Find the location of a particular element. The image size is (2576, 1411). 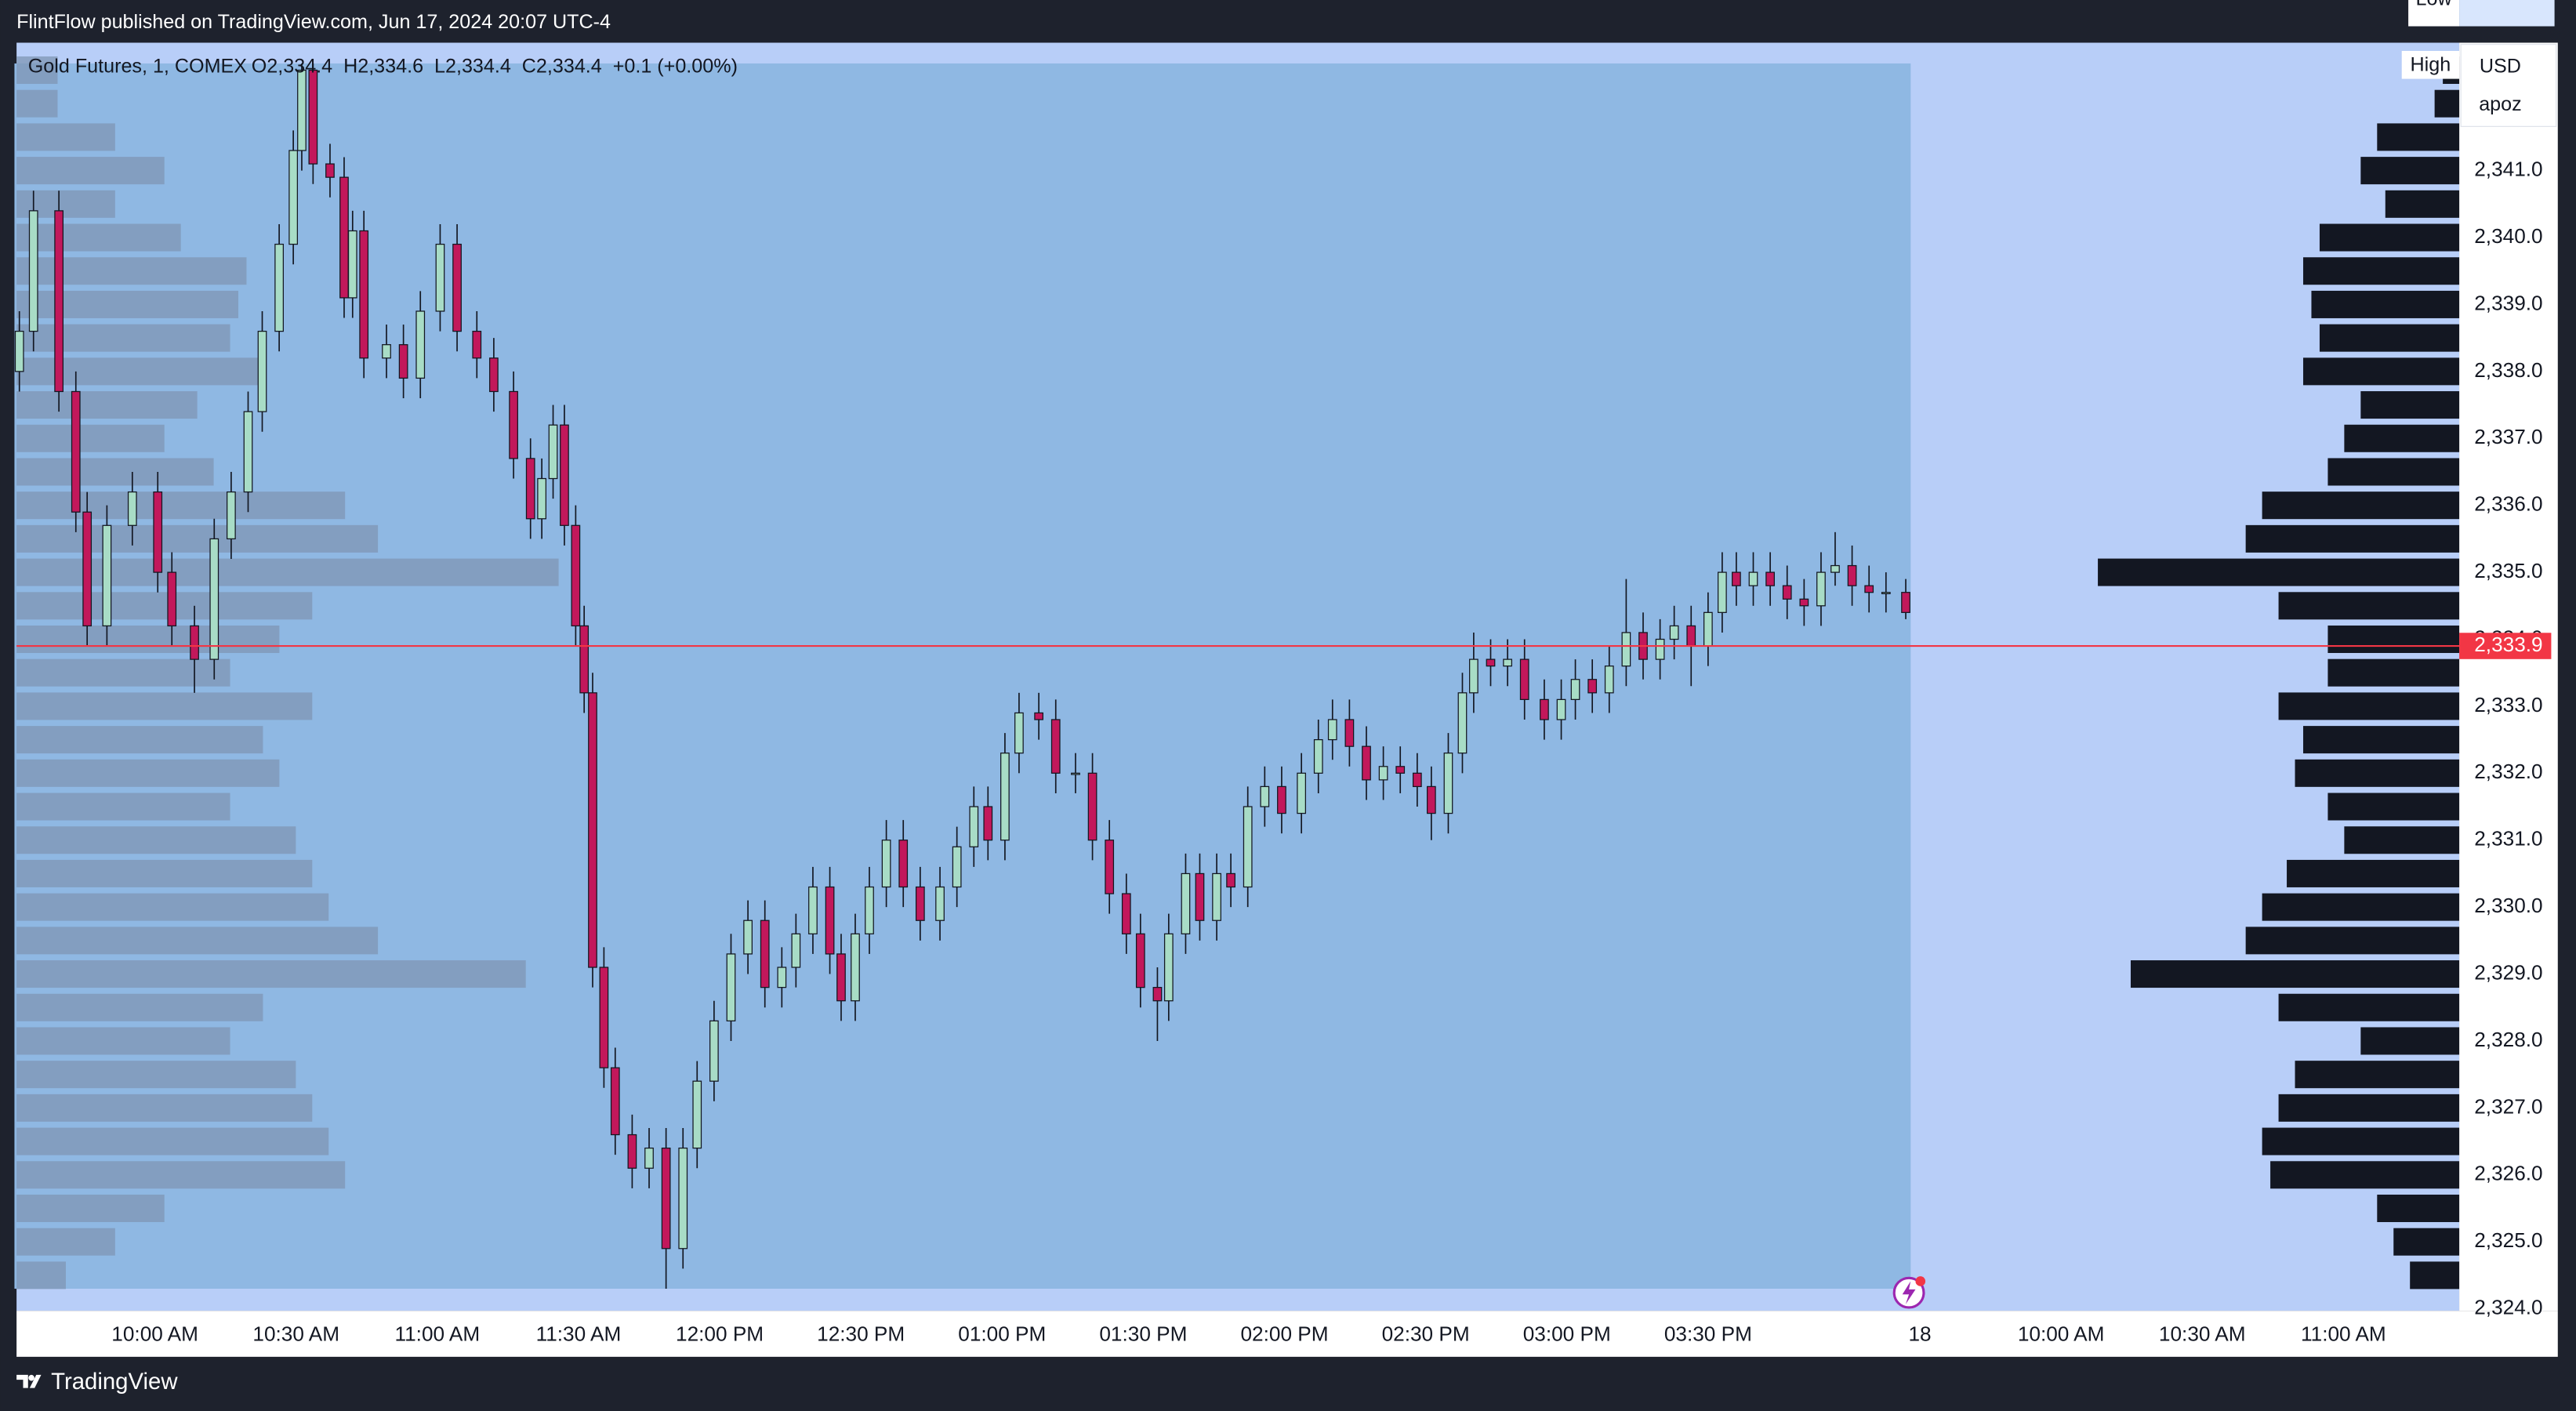

alert-bolt is located at coordinates (1909, 1292).